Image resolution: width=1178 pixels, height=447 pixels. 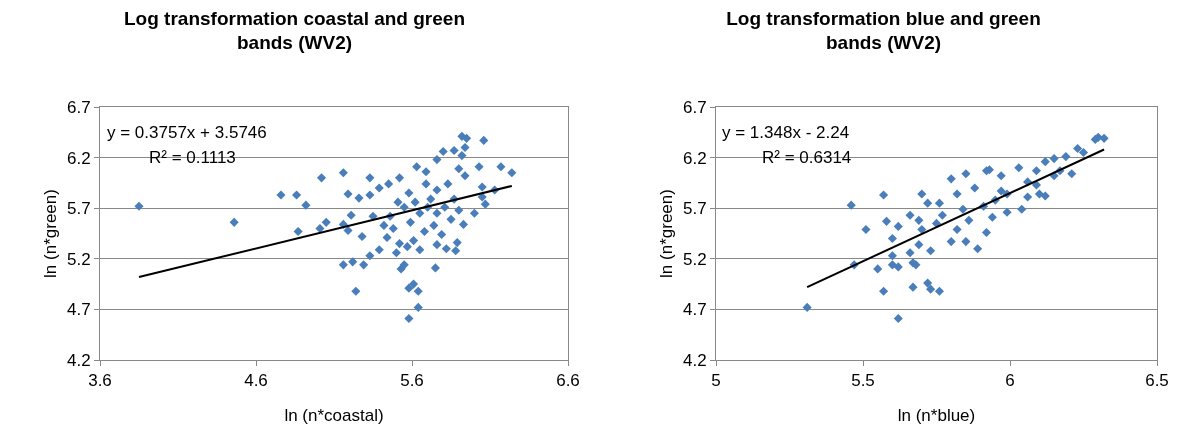 What do you see at coordinates (1010, 381) in the screenshot?
I see `x-tick-label: 6` at bounding box center [1010, 381].